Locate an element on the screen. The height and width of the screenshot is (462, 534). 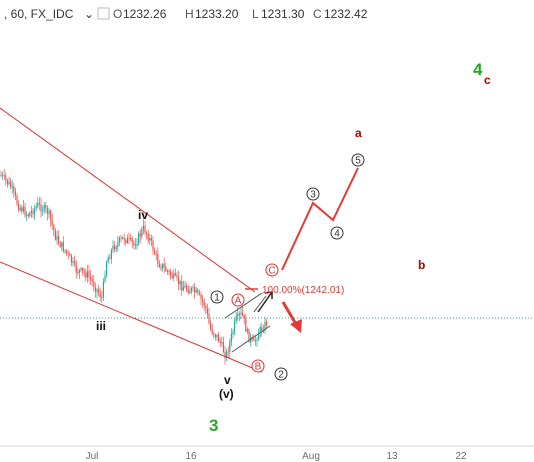
circled-label-5: 5 is located at coordinates (358, 161).